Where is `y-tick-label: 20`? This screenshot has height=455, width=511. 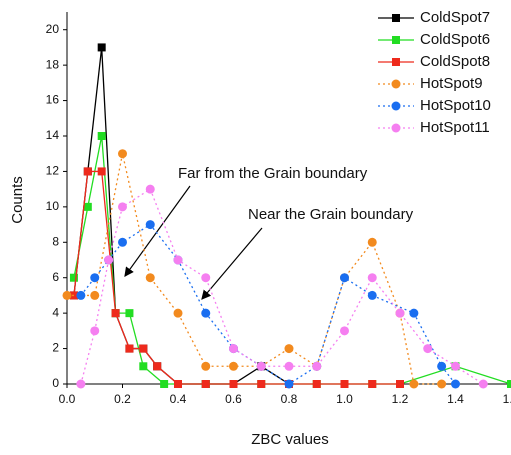 y-tick-label: 20 is located at coordinates (53, 29).